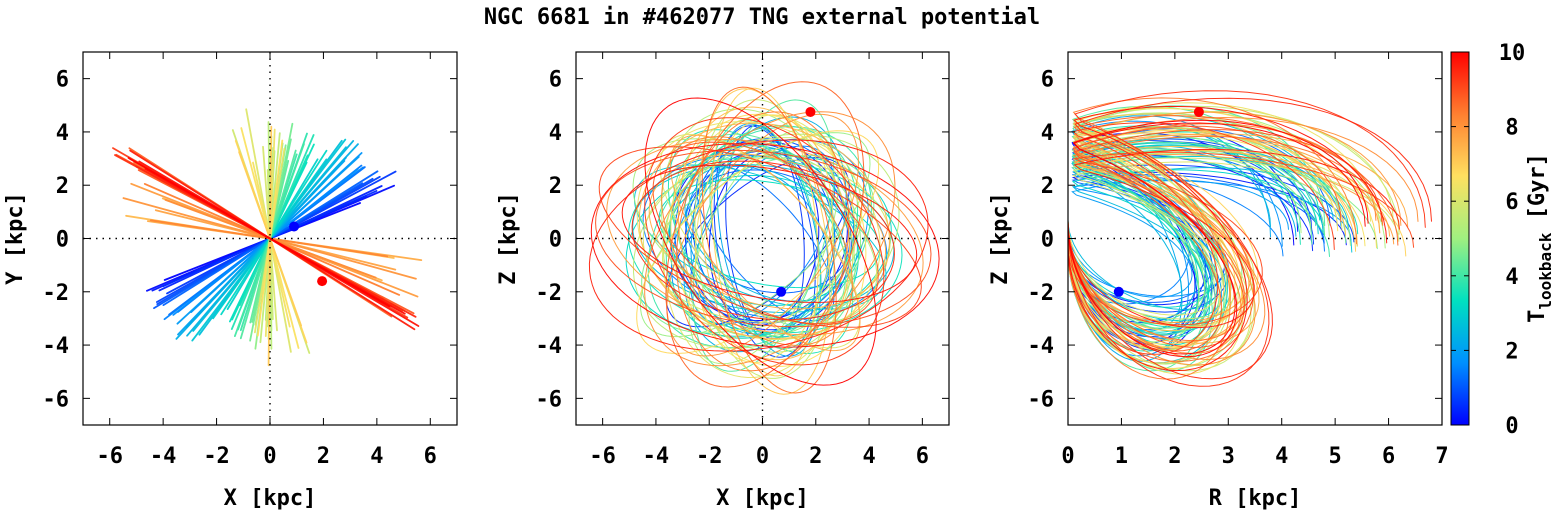 The height and width of the screenshot is (514, 1553). I want to click on colorbar-label: Tlookback [Gyr], so click(1539, 238).